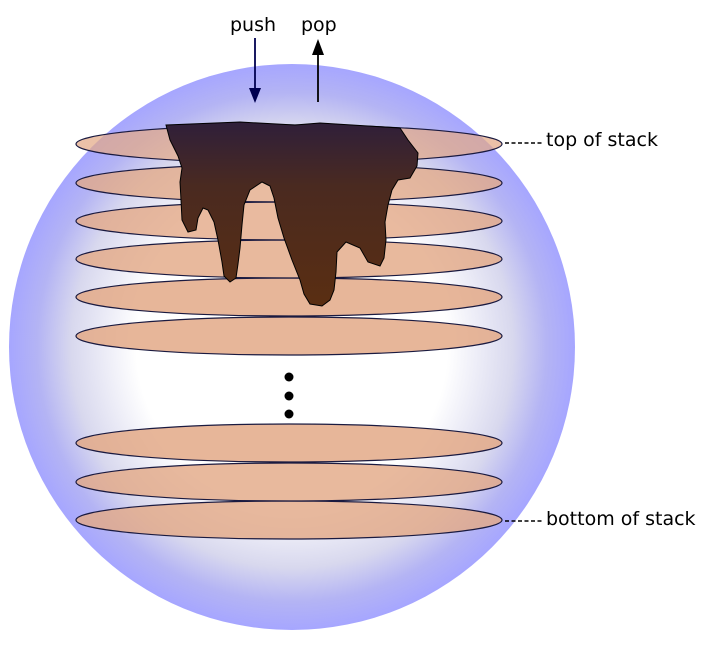  Describe the element at coordinates (318, 47) in the screenshot. I see `pop-arrow-head` at that location.